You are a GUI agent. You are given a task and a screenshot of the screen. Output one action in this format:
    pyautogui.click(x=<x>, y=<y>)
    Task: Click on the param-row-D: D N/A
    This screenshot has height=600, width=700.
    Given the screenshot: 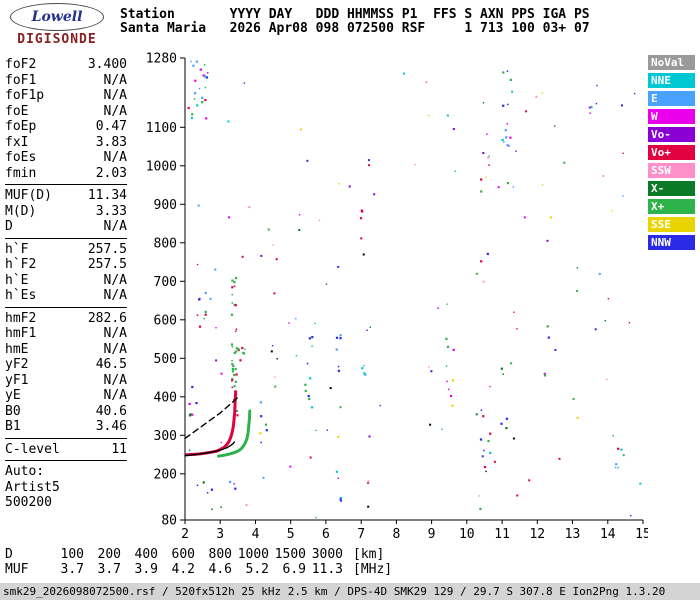 What is the action you would take?
    pyautogui.click(x=66, y=227)
    